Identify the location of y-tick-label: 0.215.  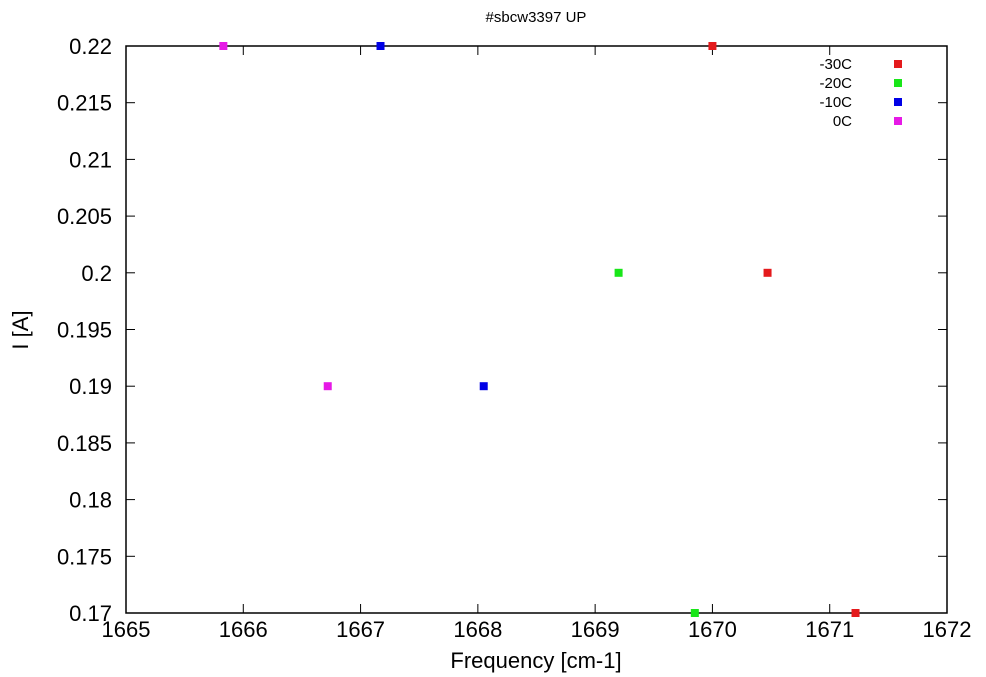
(84, 103).